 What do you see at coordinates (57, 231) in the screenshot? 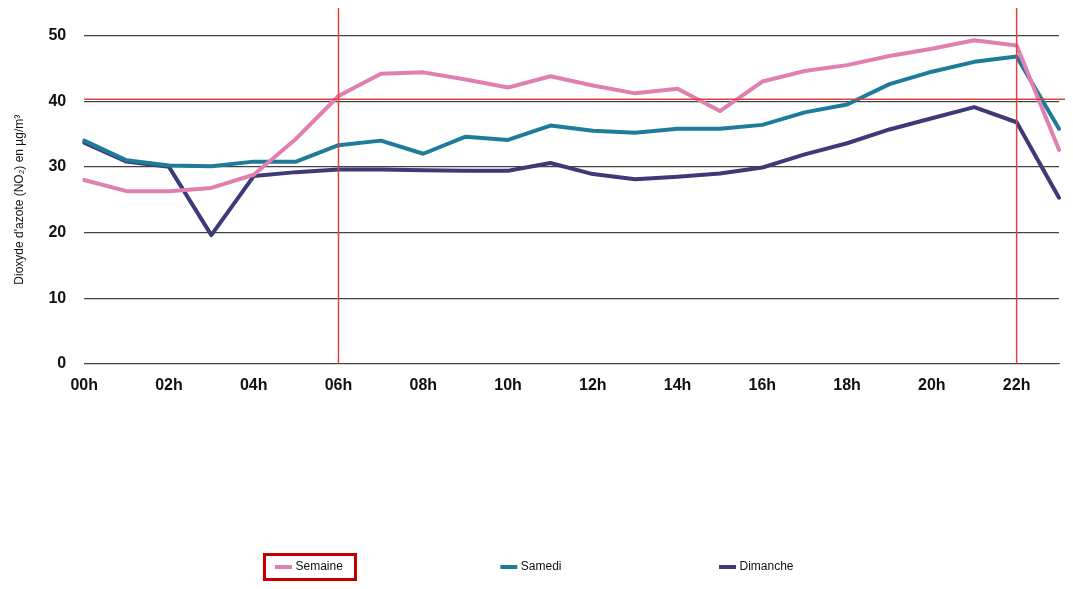
I see `y-tick-label: 20` at bounding box center [57, 231].